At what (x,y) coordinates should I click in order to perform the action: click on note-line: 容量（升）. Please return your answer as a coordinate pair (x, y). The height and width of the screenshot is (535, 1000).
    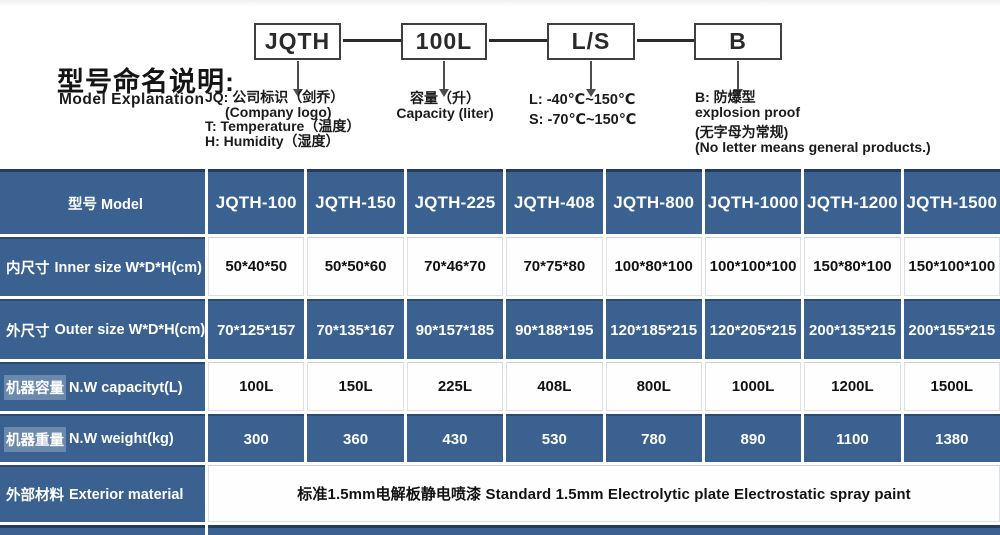
    Looking at the image, I should click on (445, 98).